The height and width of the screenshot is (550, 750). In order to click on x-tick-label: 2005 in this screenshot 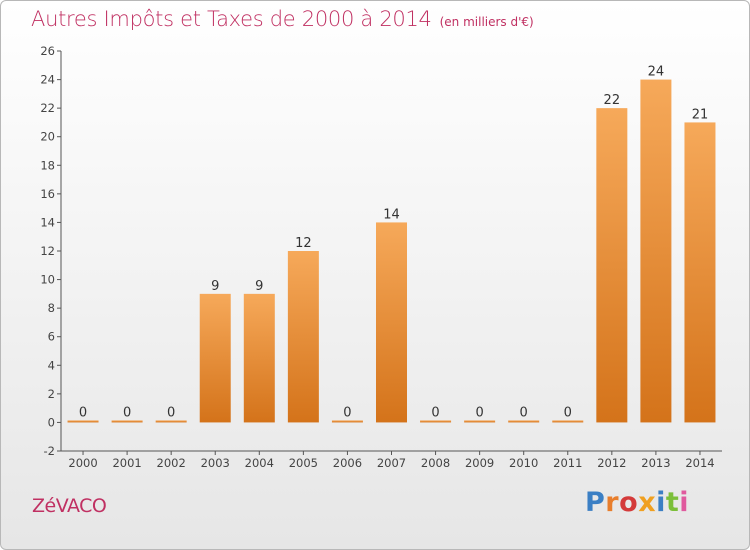, I will do `click(303, 463)`.